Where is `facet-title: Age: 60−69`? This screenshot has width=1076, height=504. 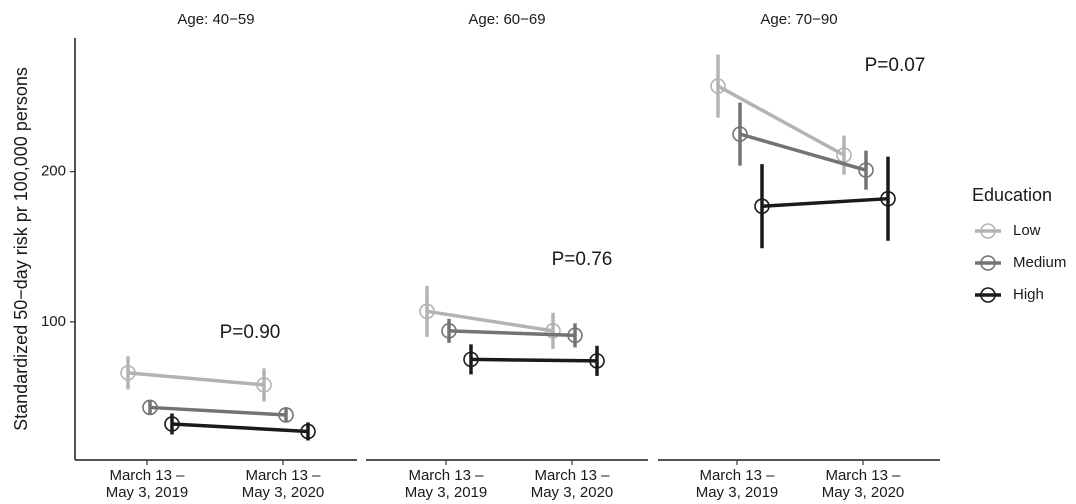 facet-title: Age: 60−69 is located at coordinates (506, 19).